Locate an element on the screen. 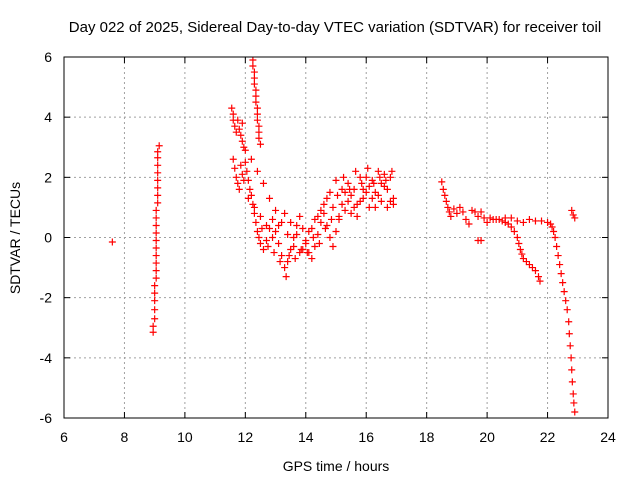 This screenshot has height=480, width=640. y-tick-label: 6 is located at coordinates (48, 57).